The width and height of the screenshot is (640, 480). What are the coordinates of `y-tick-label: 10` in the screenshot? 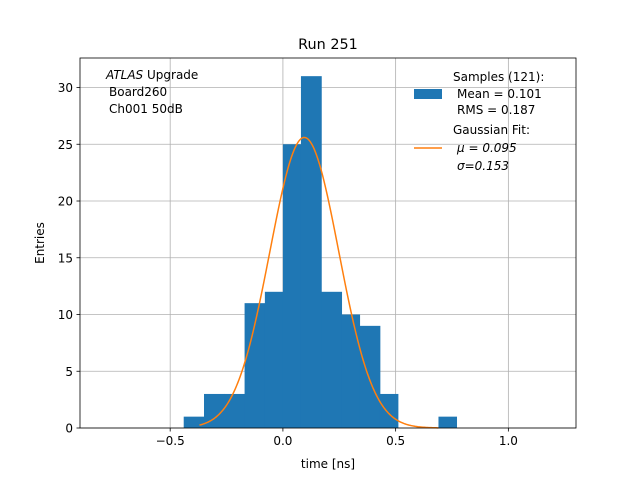 It's located at (65, 315).